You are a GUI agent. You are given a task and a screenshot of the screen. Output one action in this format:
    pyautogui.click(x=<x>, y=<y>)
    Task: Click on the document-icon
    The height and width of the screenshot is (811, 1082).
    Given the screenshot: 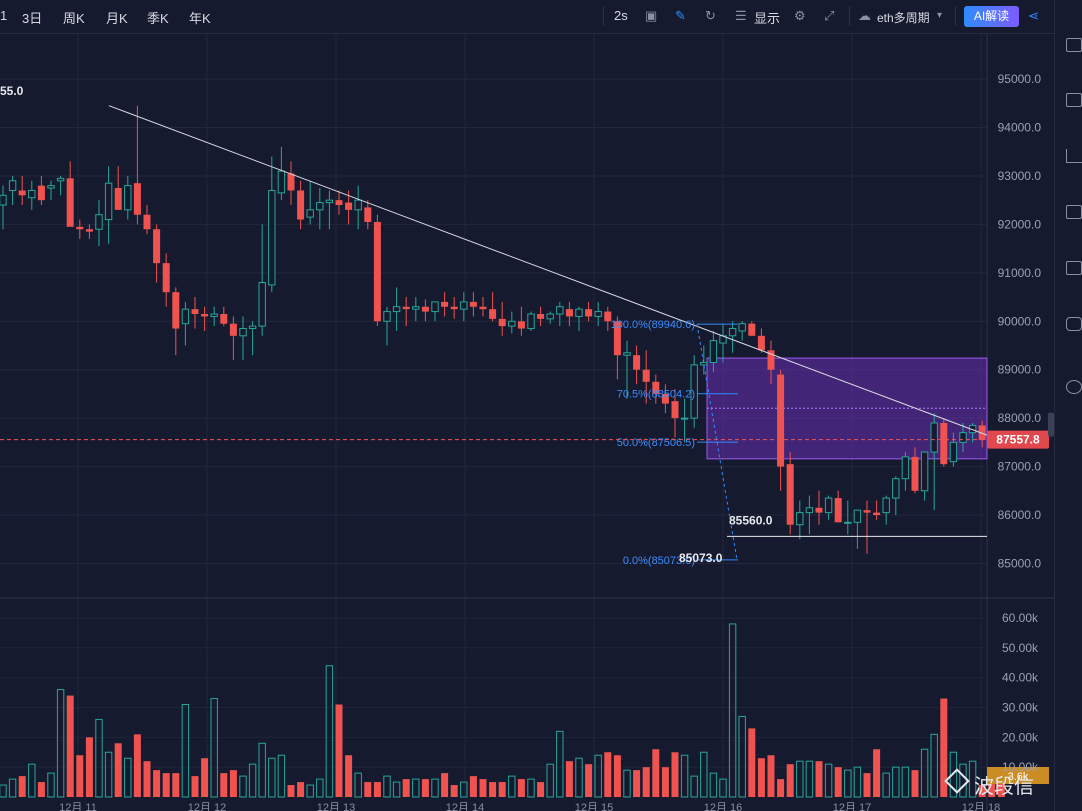 What is the action you would take?
    pyautogui.click(x=1074, y=45)
    